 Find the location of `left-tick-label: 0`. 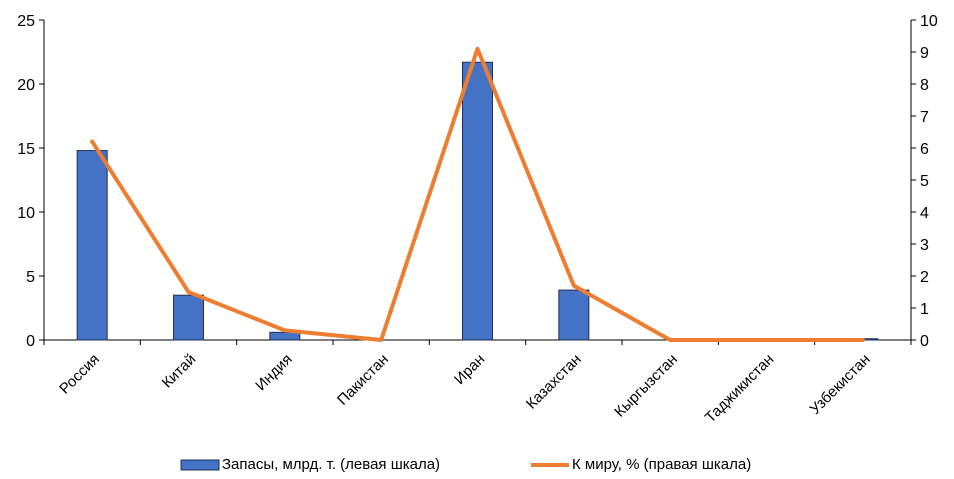

left-tick-label: 0 is located at coordinates (30, 341).